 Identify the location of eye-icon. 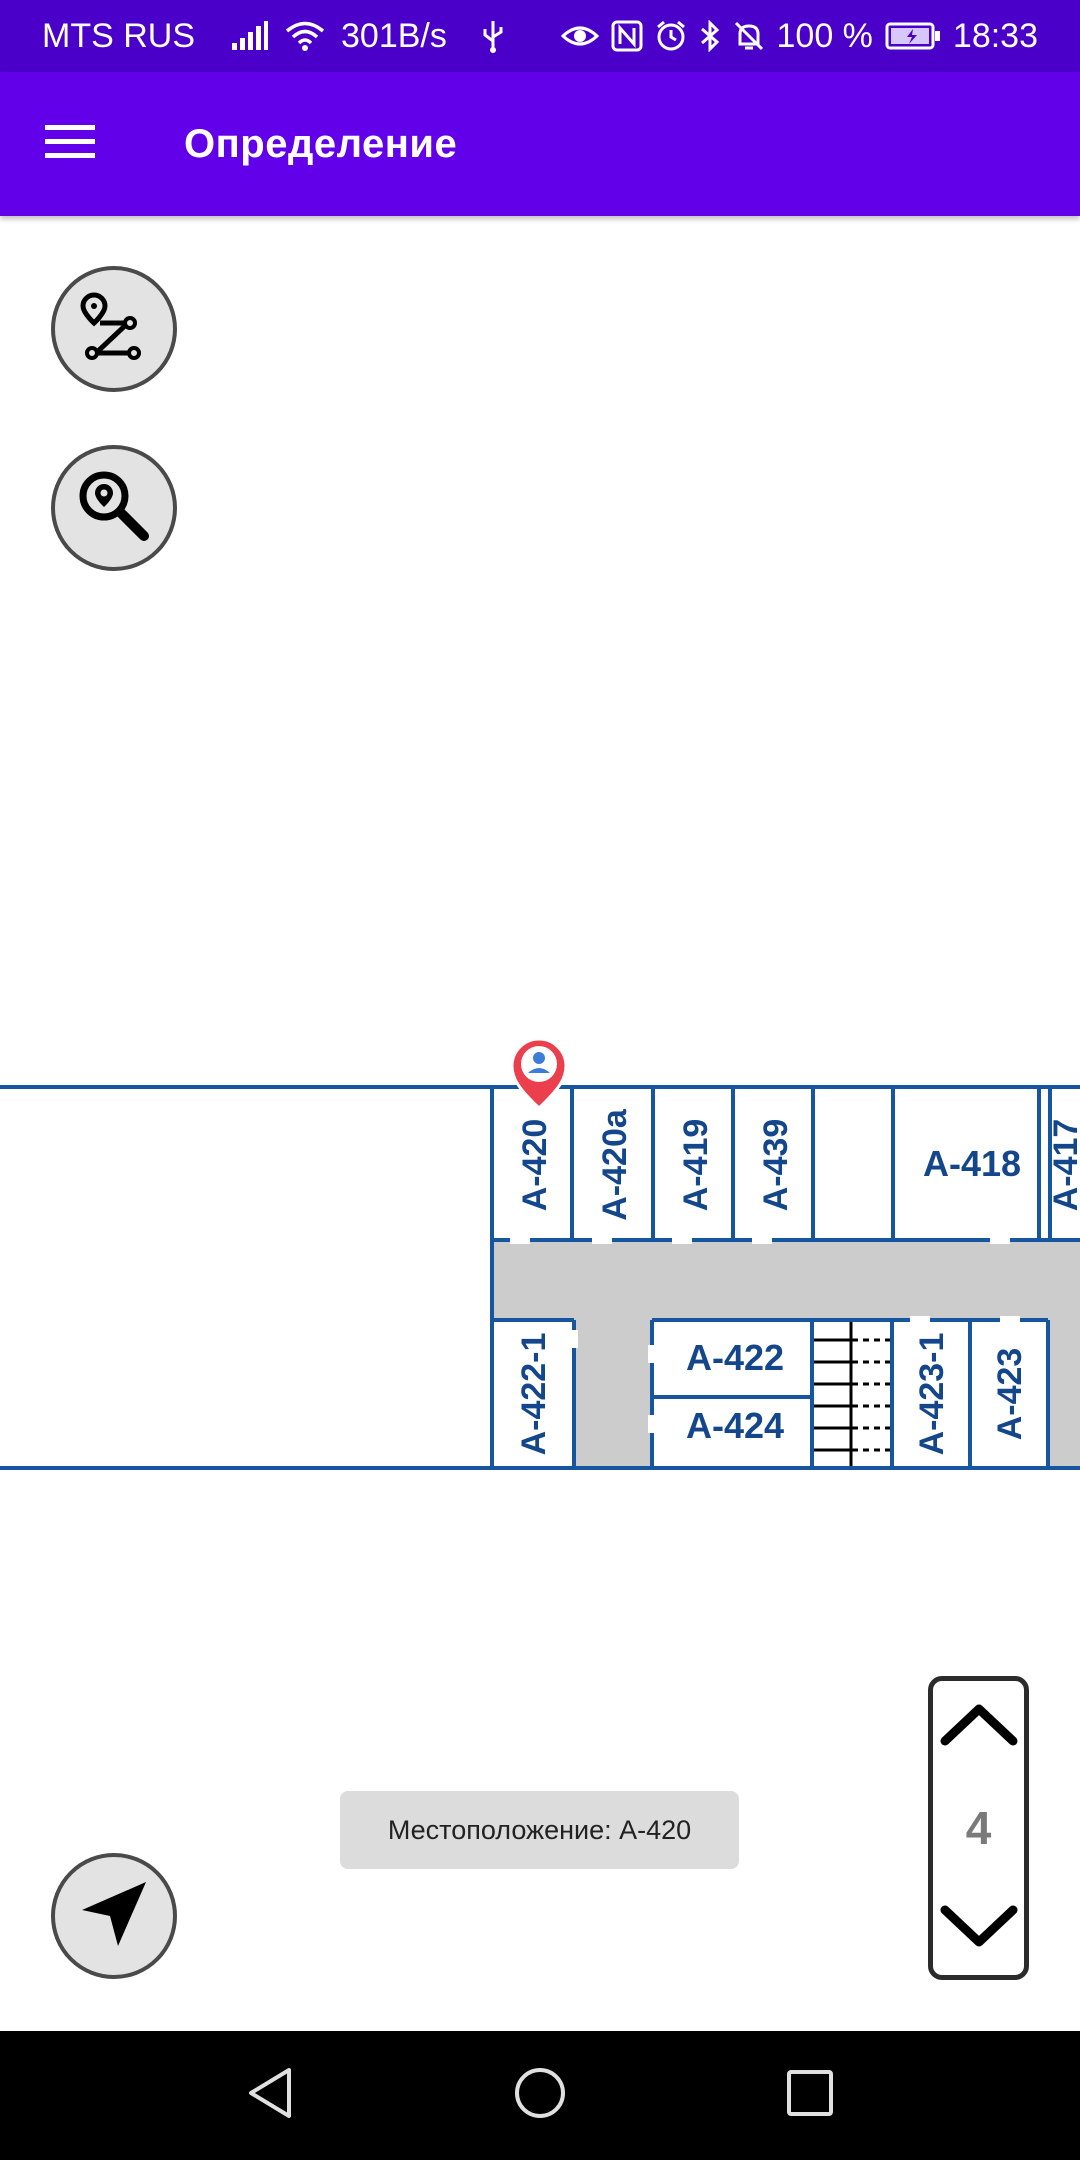
(579, 36).